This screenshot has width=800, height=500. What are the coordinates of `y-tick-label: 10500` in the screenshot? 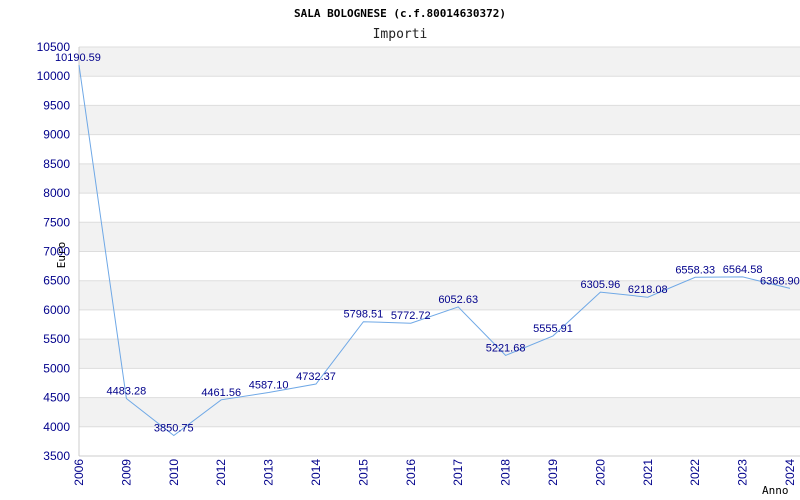 It's located at (54, 47).